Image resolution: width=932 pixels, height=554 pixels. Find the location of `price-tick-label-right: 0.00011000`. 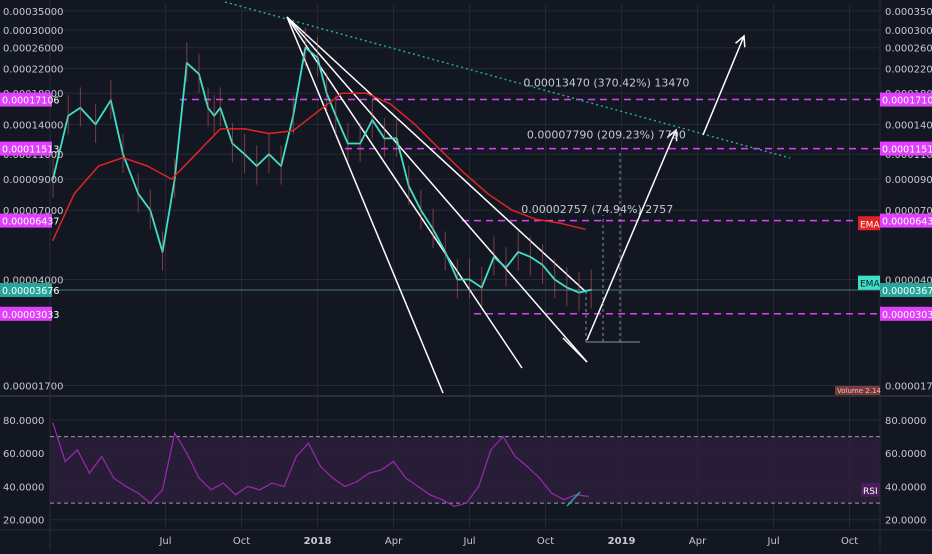

price-tick-label-right: 0.00011000 is located at coordinates (908, 155).